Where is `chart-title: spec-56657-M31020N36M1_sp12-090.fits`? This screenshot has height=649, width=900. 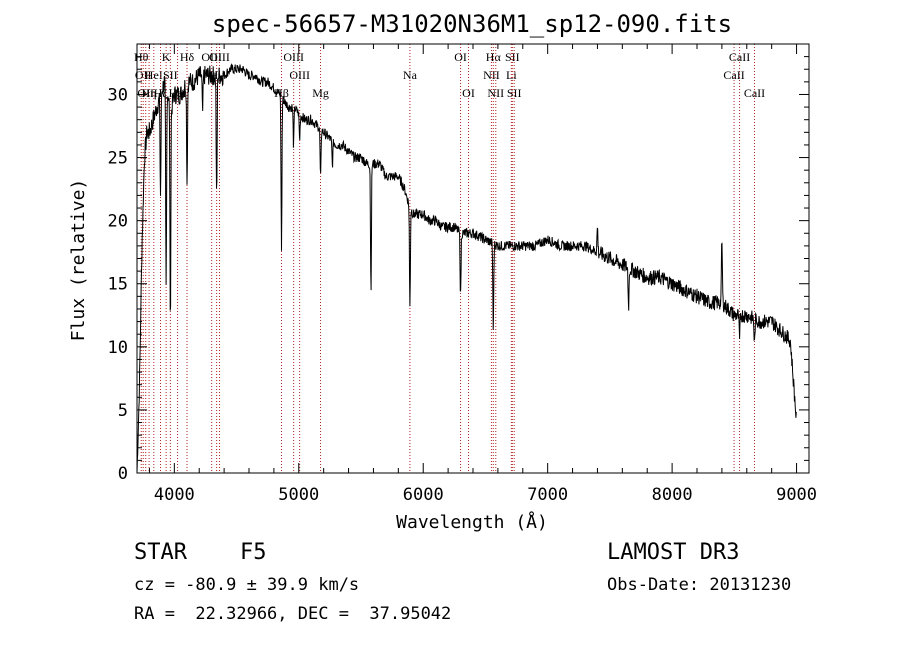 chart-title: spec-56657-M31020N36M1_sp12-090.fits is located at coordinates (472, 24).